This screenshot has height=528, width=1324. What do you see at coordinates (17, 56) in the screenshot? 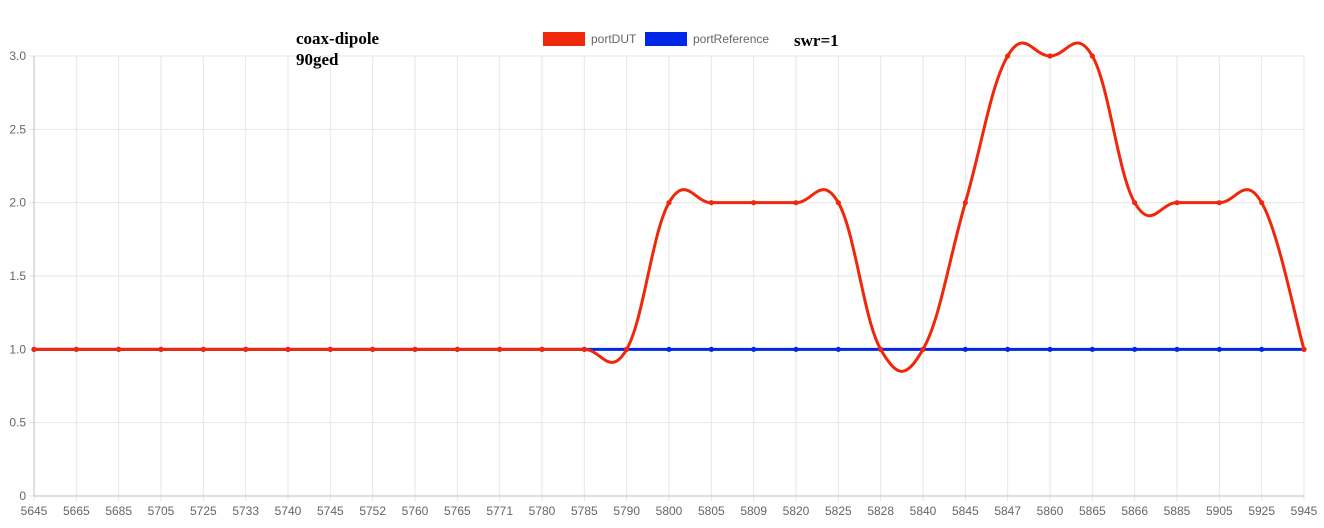
I see `y-tick-label: 3.0` at bounding box center [17, 56].